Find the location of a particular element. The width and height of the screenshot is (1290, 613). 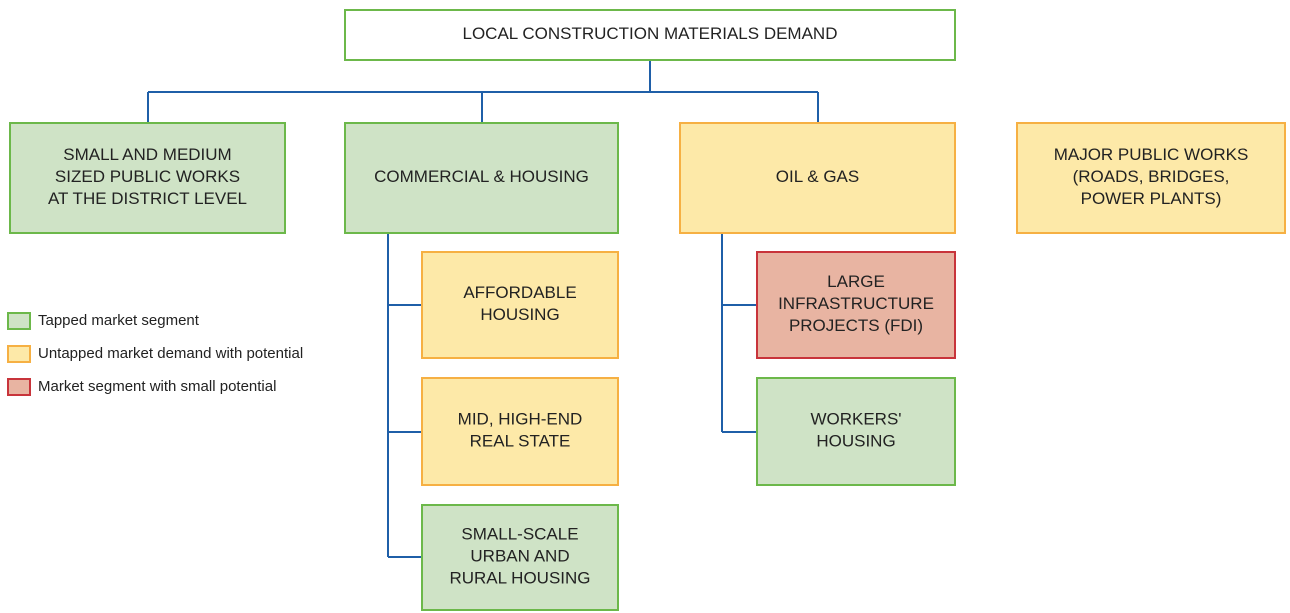

label-line: MAJOR PUBLIC WORKS is located at coordinates (1151, 154).